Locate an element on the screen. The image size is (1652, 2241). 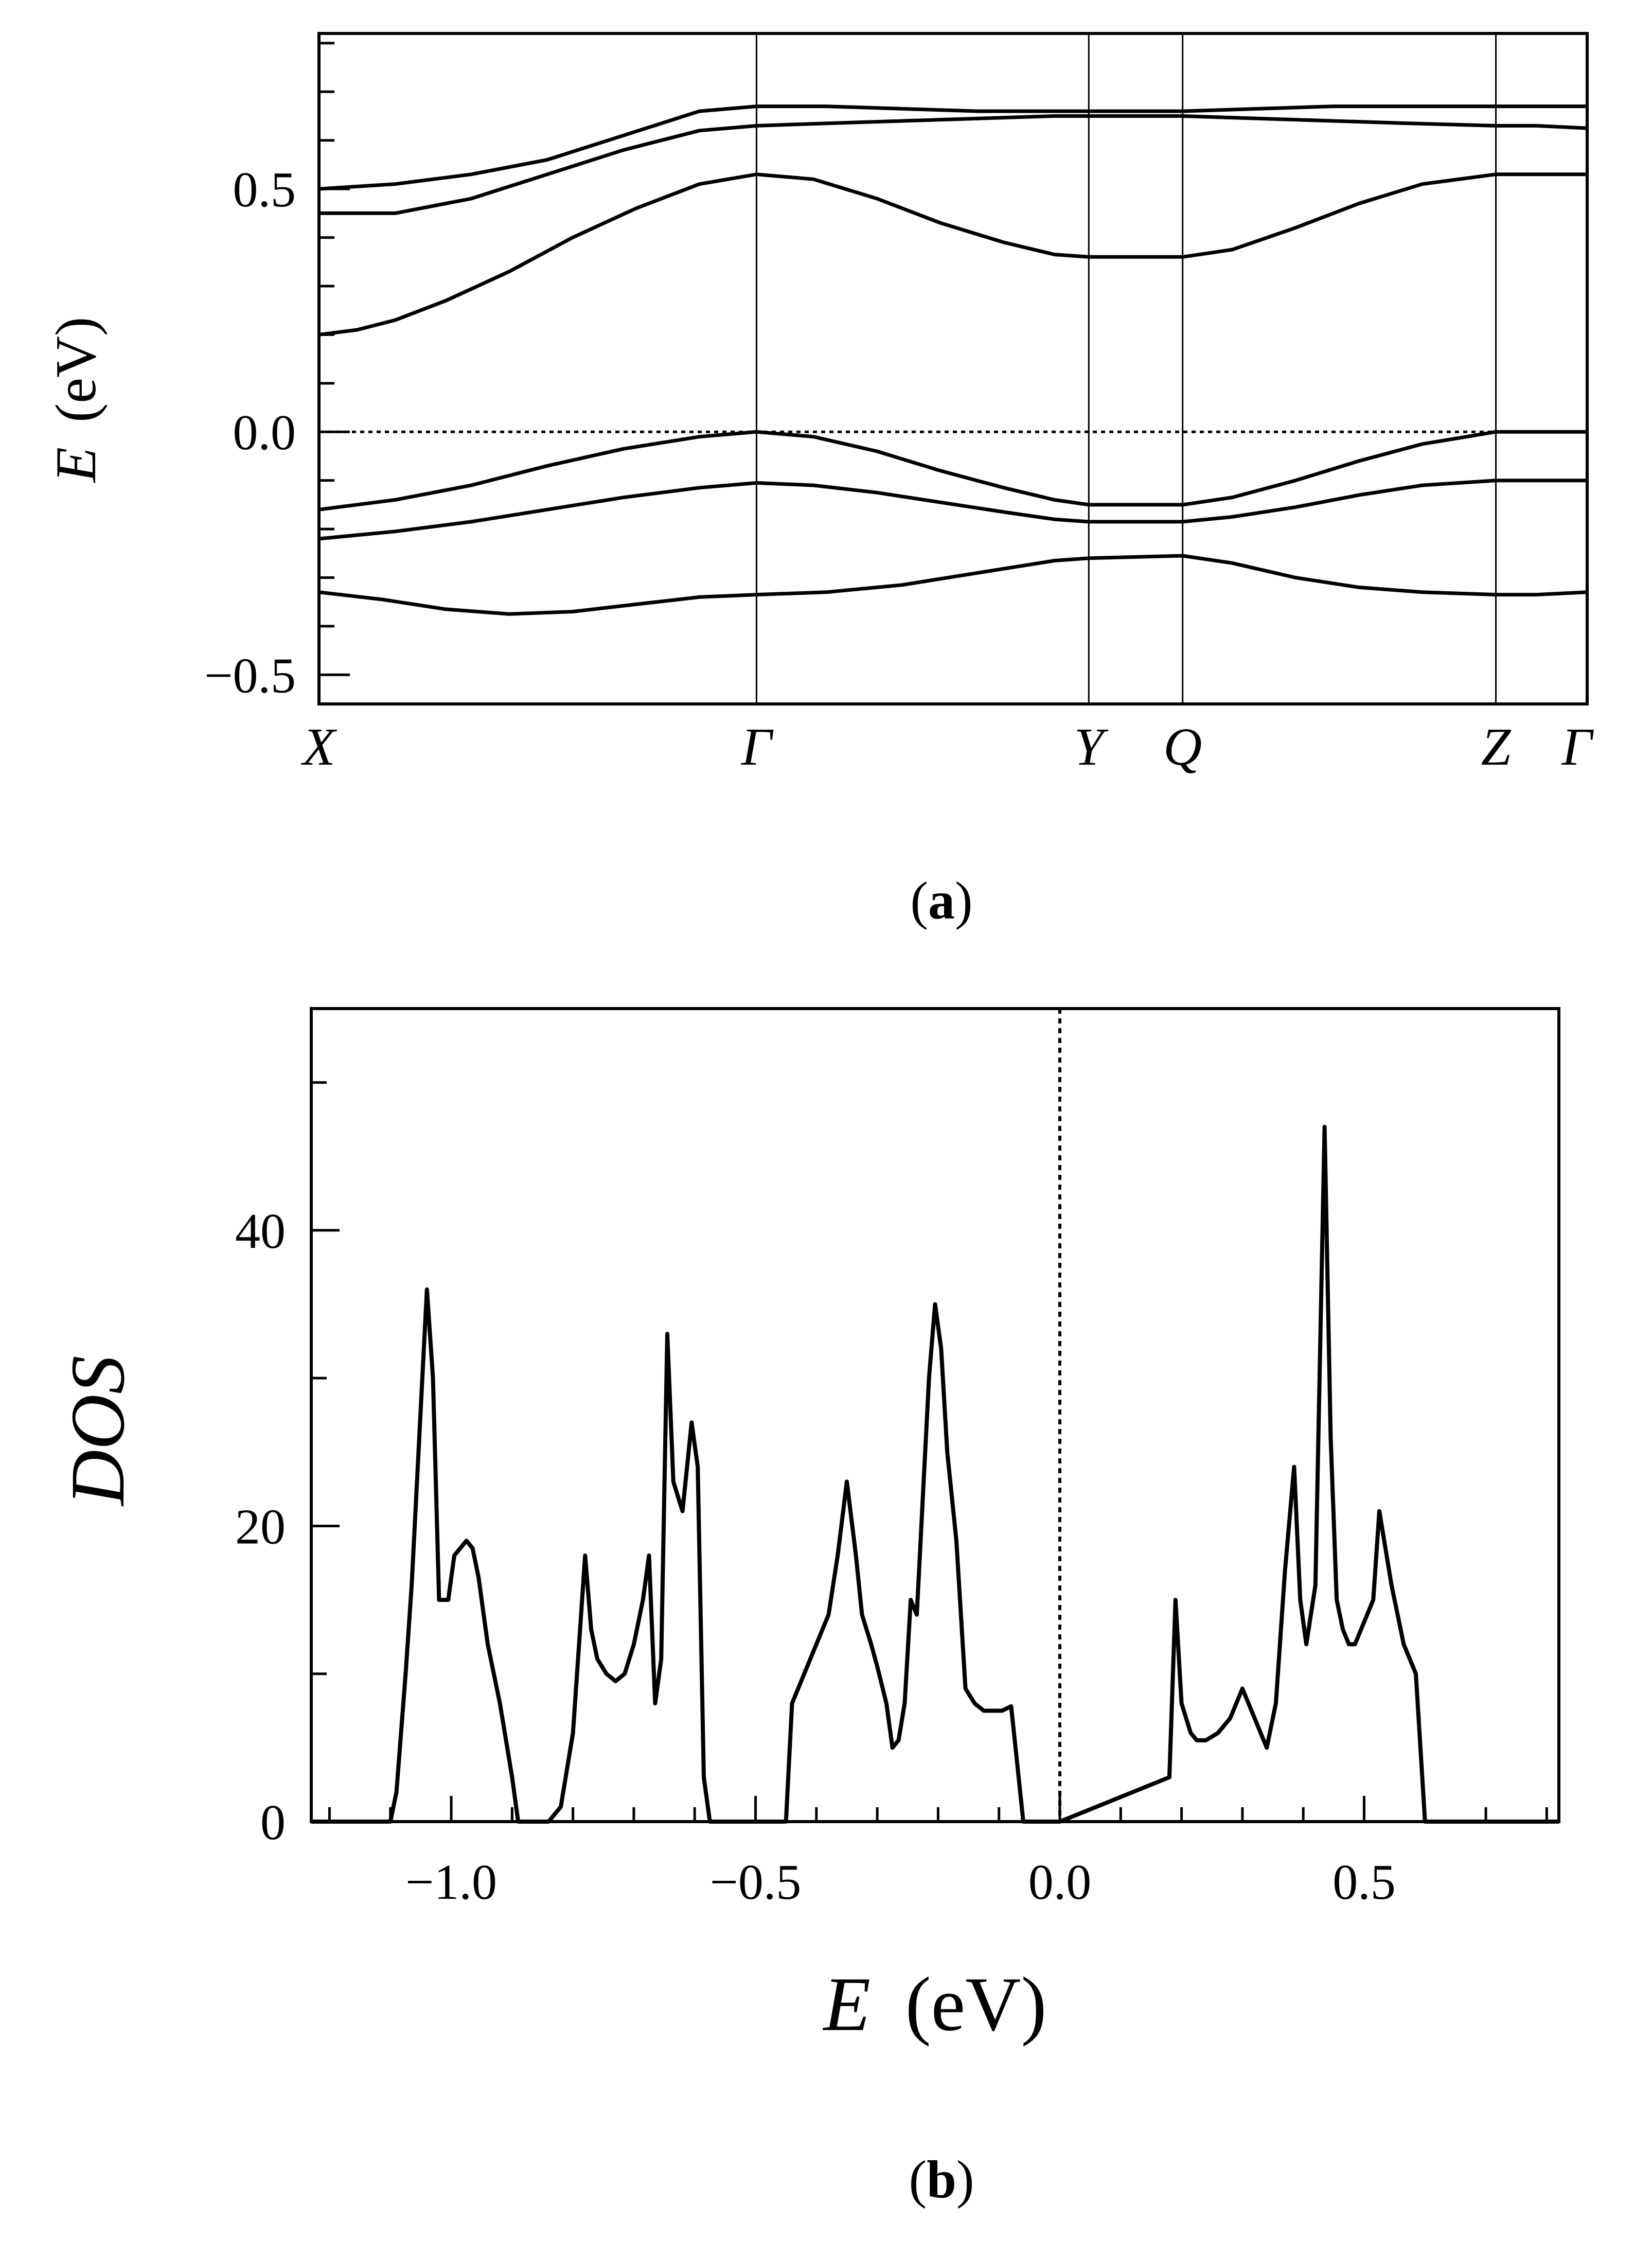
y-tick-label: 0 is located at coordinates (273, 1822).